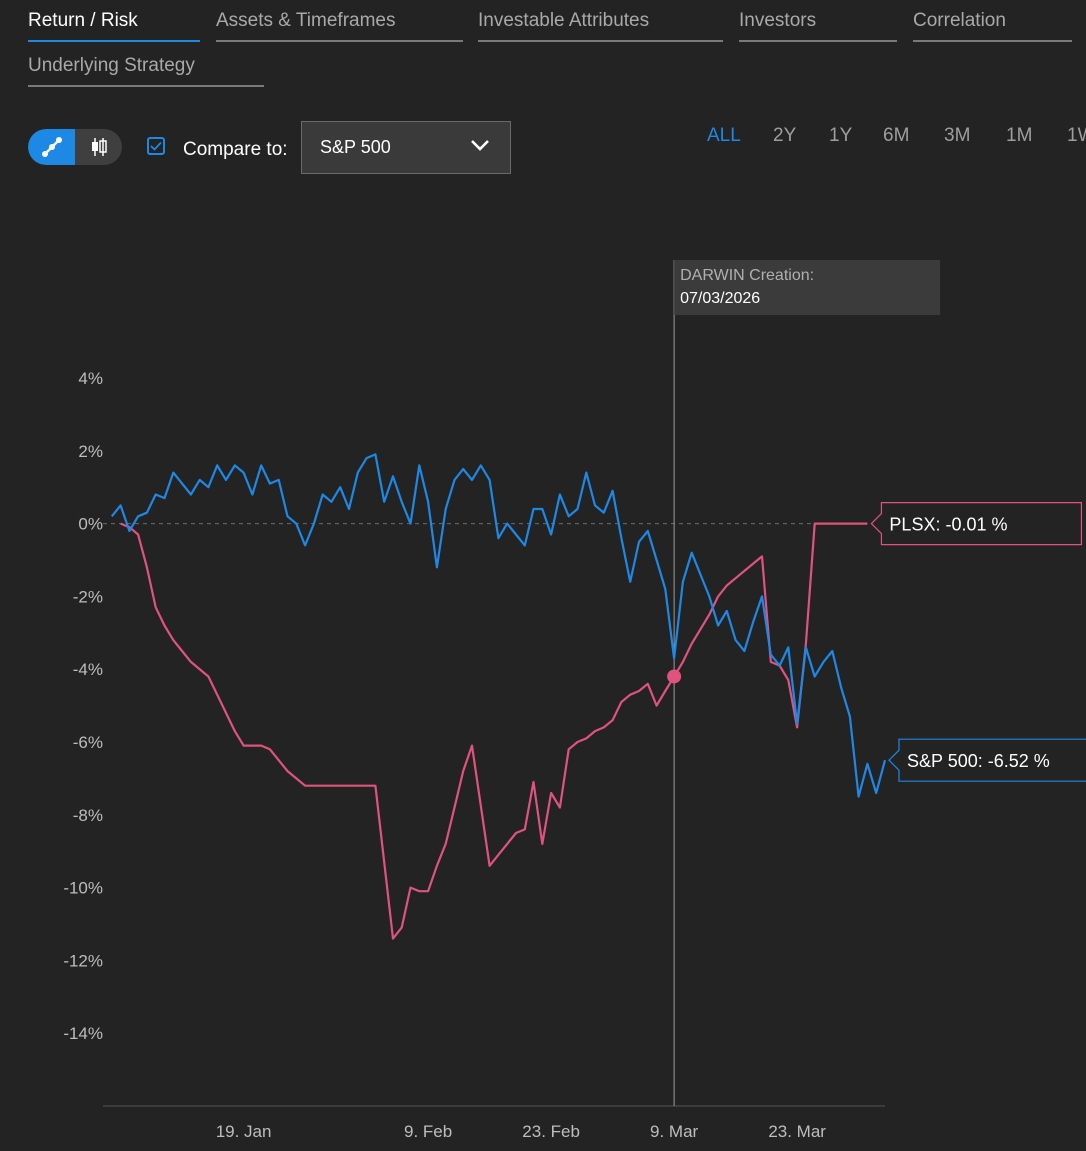 The height and width of the screenshot is (1151, 1086). What do you see at coordinates (83, 888) in the screenshot?
I see `y-tick-label: -10%` at bounding box center [83, 888].